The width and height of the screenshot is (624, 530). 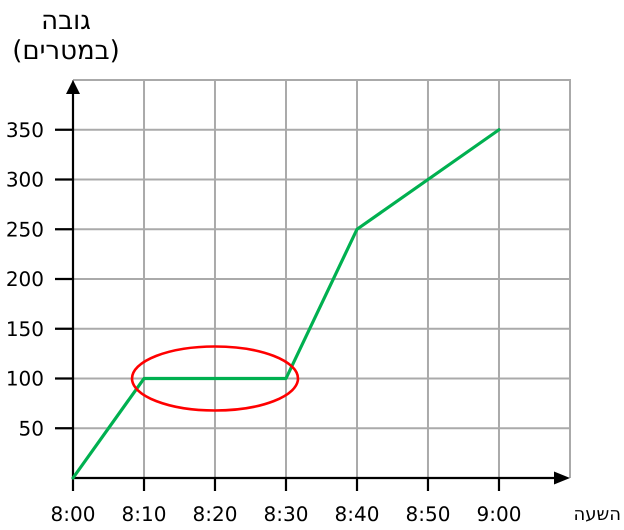 I want to click on x-tick-label: 8:00, so click(x=73, y=514).